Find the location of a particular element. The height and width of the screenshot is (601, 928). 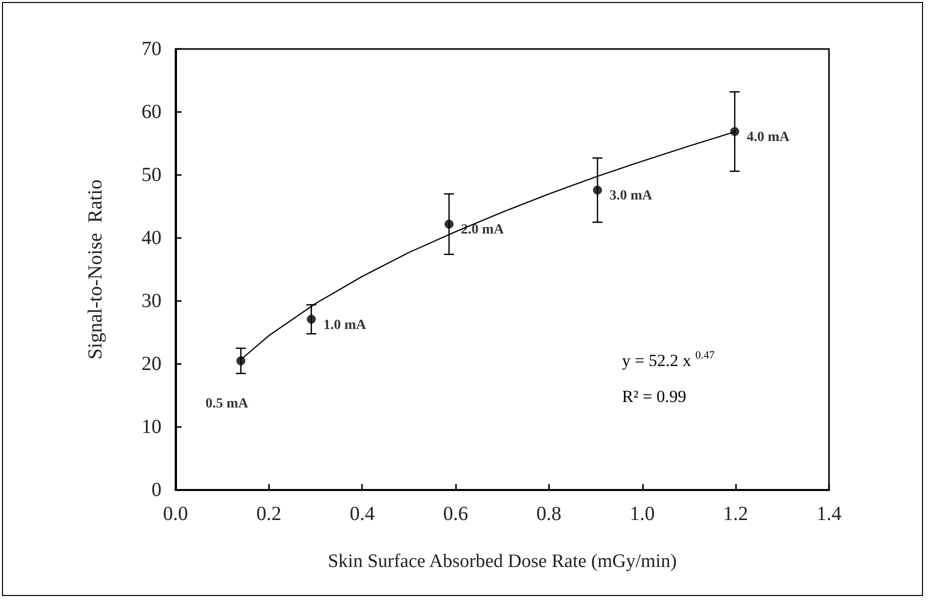

x-tick-label: 0.8 is located at coordinates (549, 514).